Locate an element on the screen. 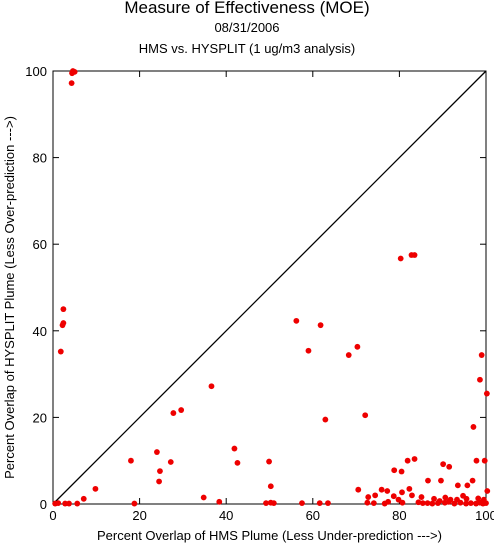 The width and height of the screenshot is (494, 551). x-tick-label: 60 is located at coordinates (313, 515).